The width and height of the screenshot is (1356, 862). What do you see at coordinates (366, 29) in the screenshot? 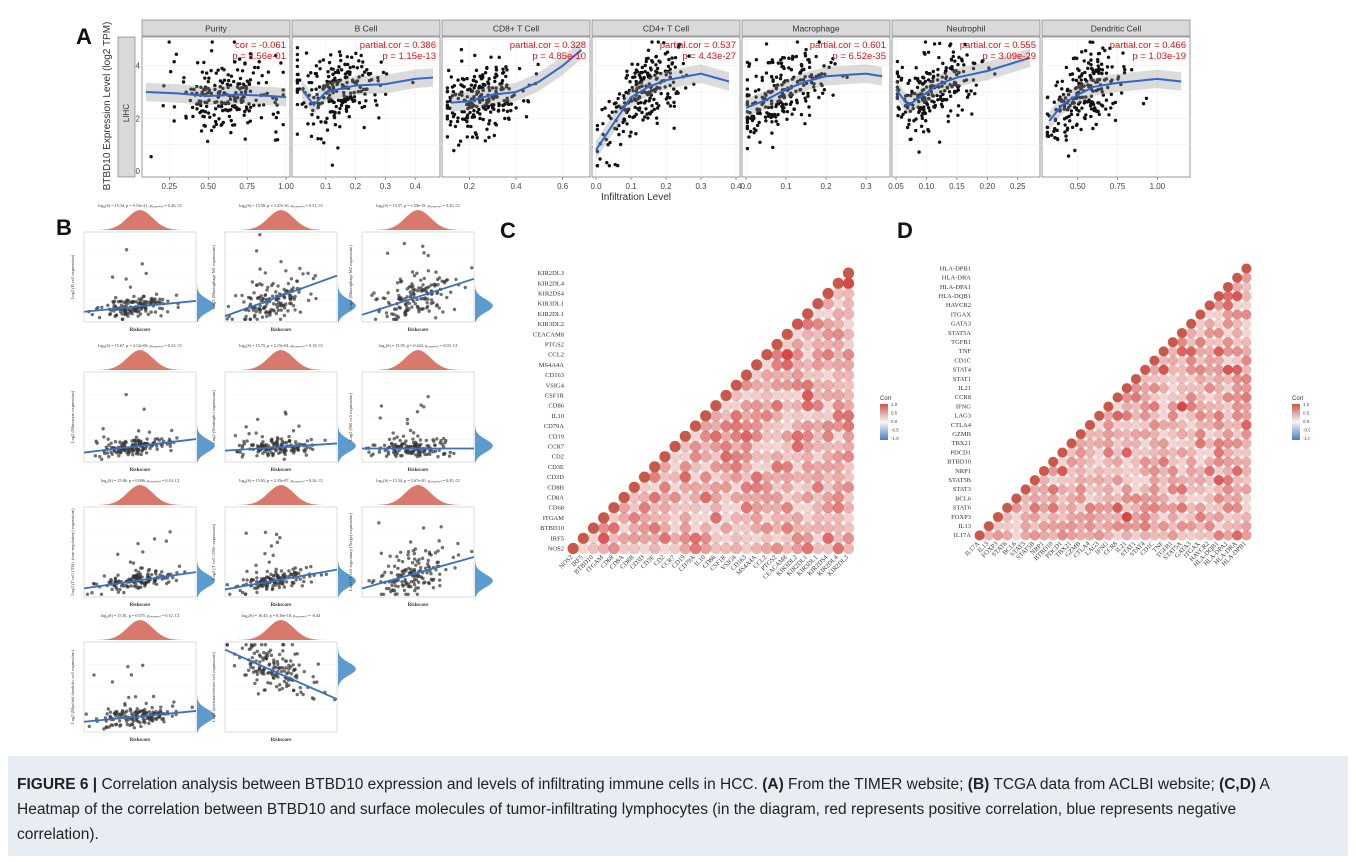
I see `a-facet-title: B Cell` at bounding box center [366, 29].